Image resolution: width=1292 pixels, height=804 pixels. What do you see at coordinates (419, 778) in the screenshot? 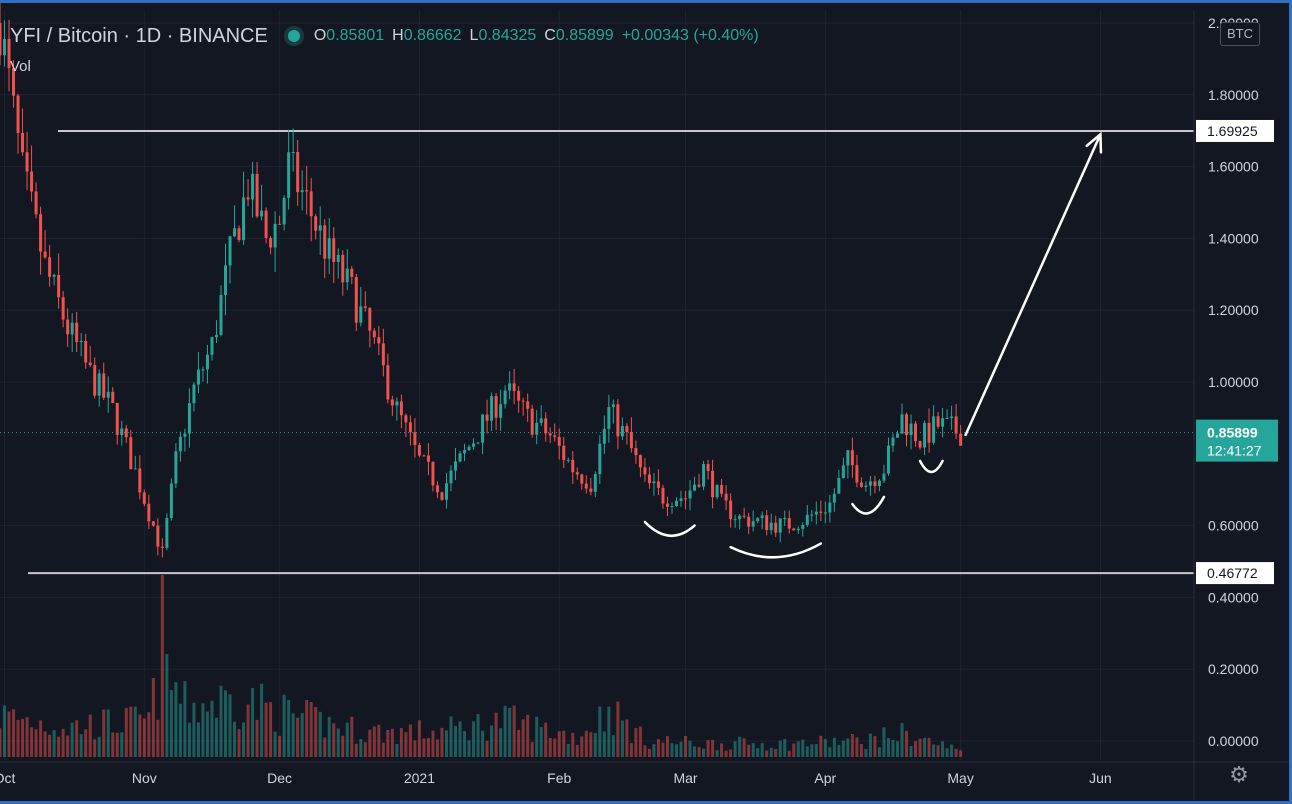
I see `time-tick-label: 2021` at bounding box center [419, 778].